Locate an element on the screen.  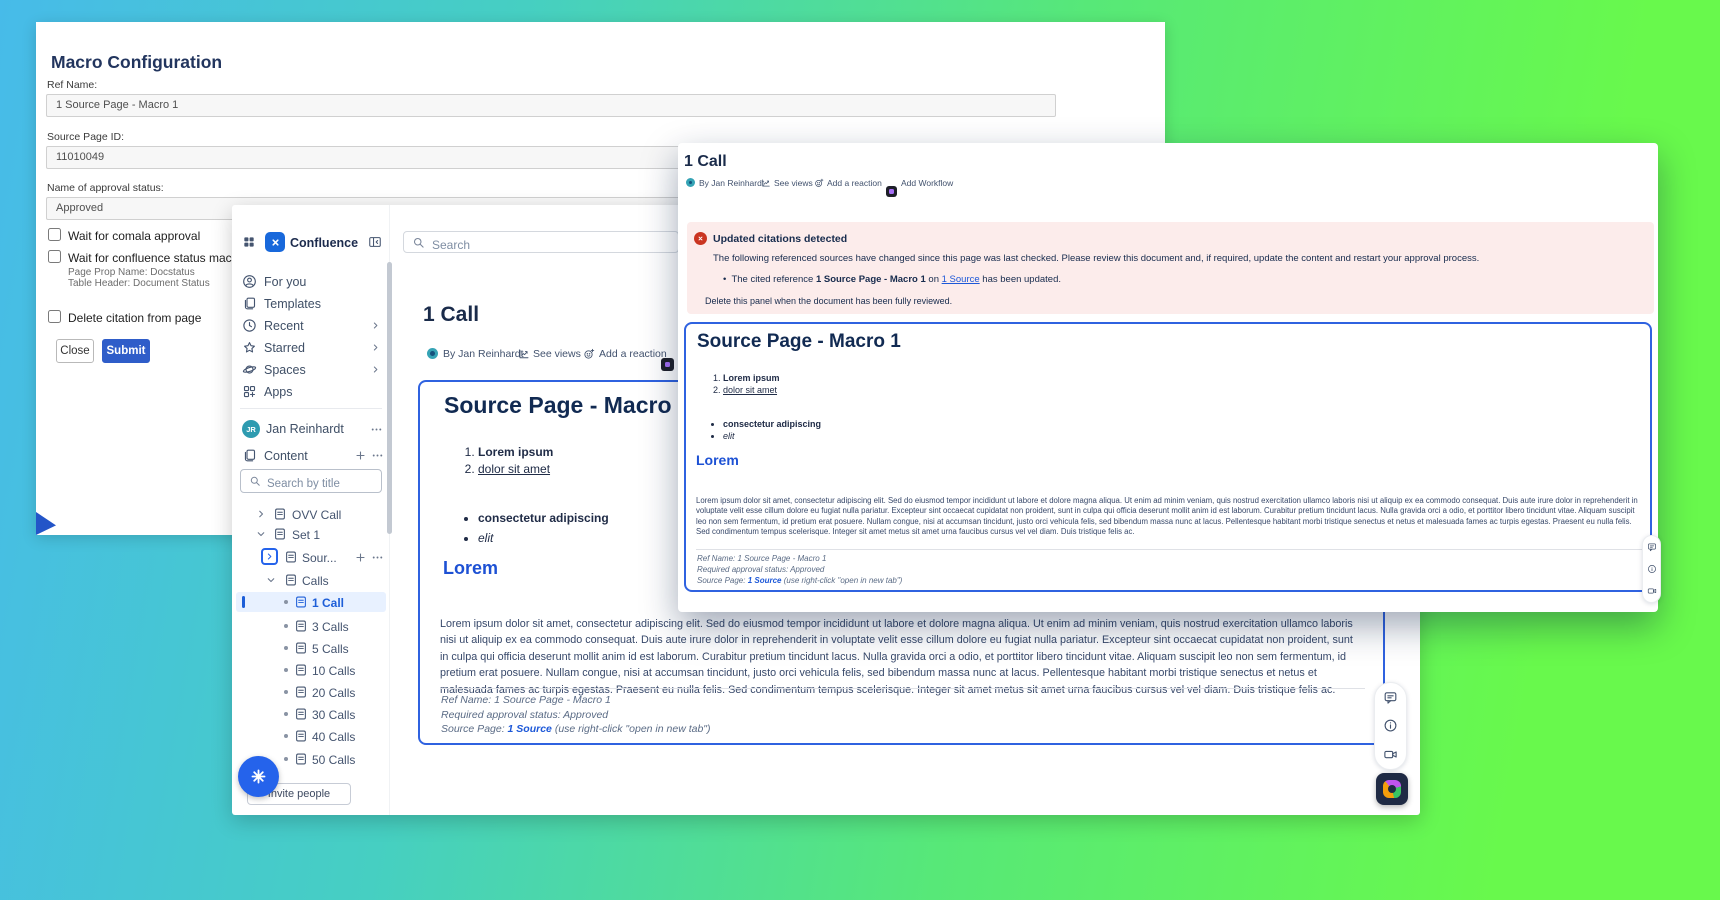
tree-item-label: 30 Calls is located at coordinates (334, 715).